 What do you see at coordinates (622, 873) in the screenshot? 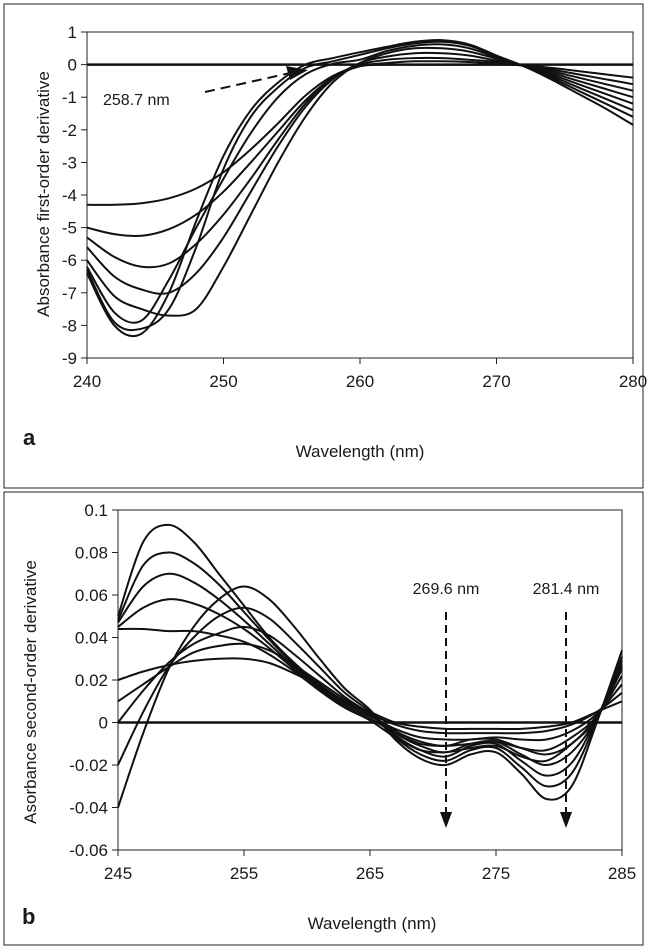
I see `panel-b-xtick-label: 285` at bounding box center [622, 873].